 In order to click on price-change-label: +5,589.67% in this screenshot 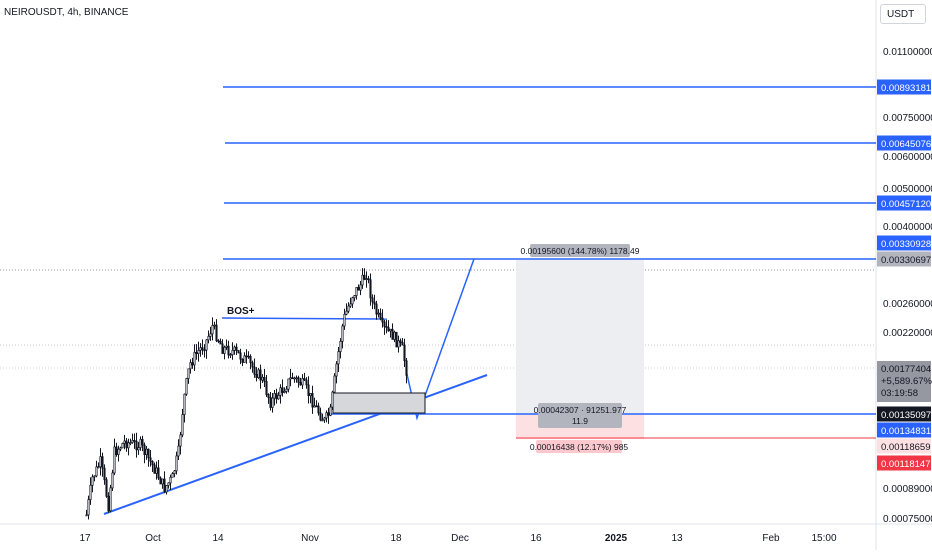, I will do `click(906, 381)`.